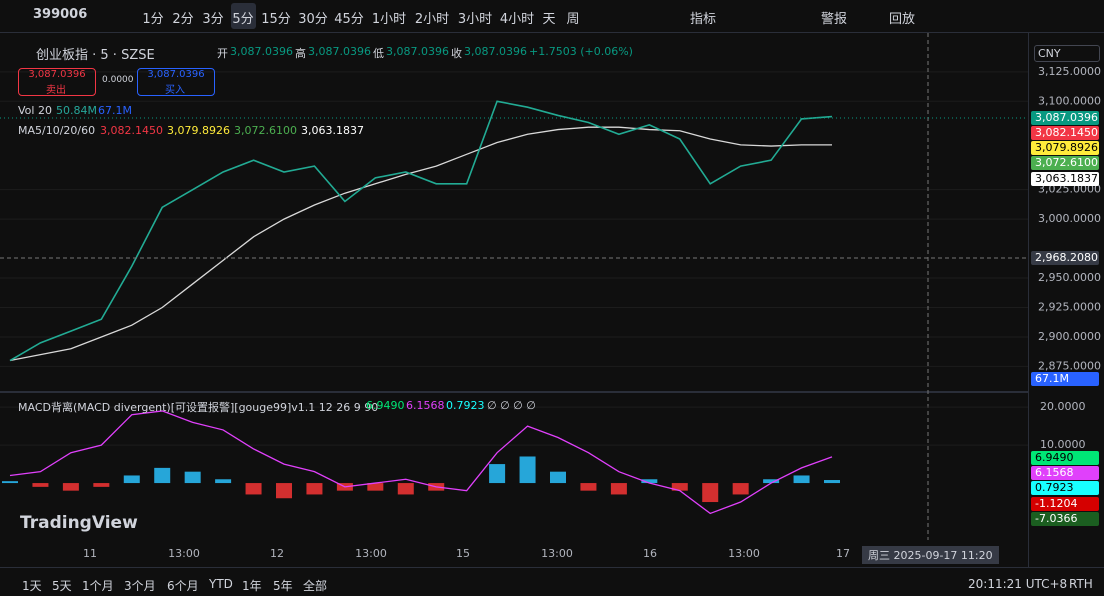  What do you see at coordinates (1069, 307) in the screenshot?
I see `price-tick-label: 2,925.0000` at bounding box center [1069, 307].